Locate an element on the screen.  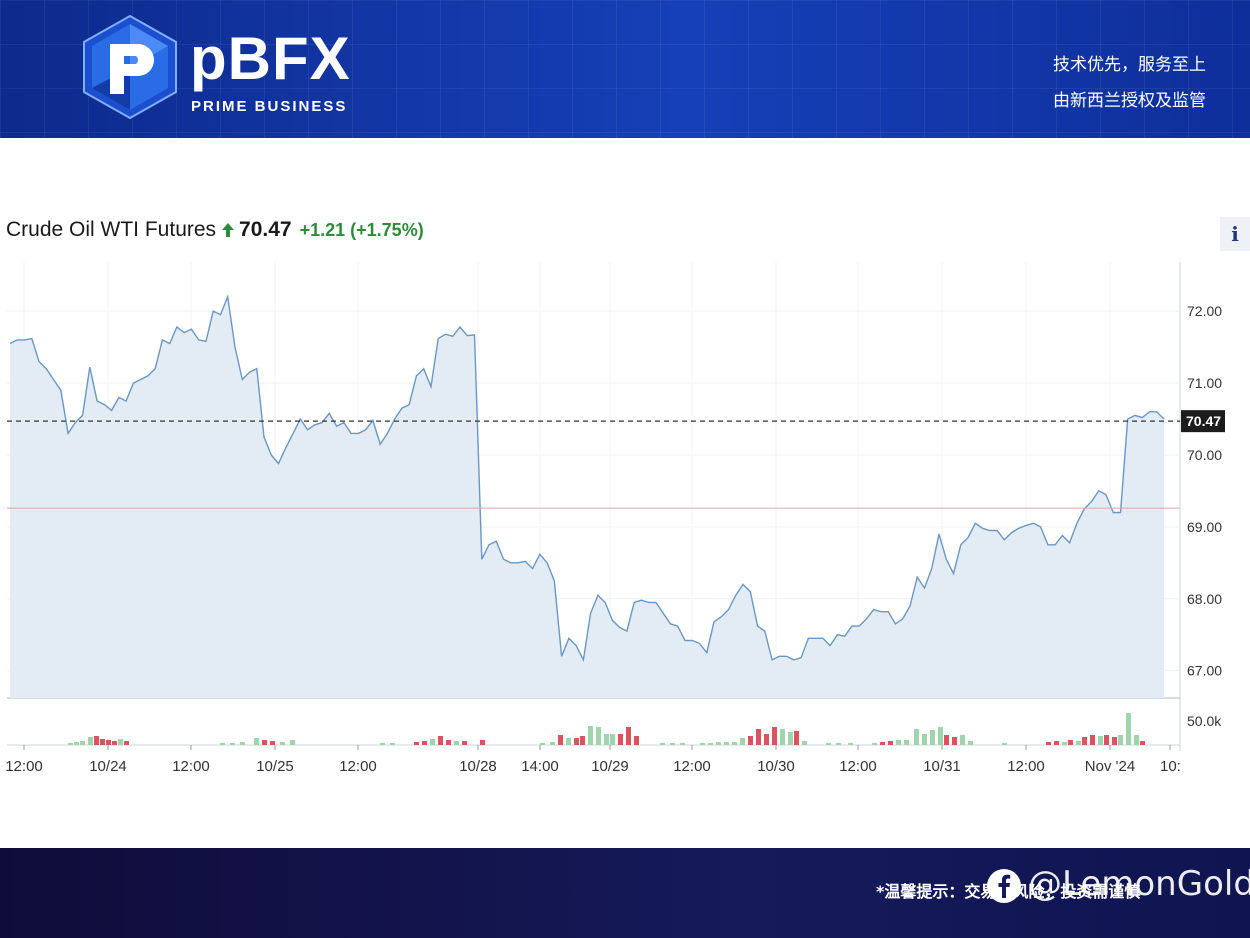
brand-banner: pBFX PRIME BUSINESS 技术优先，服务至上 由新西兰授权及监管 is located at coordinates (625, 69).